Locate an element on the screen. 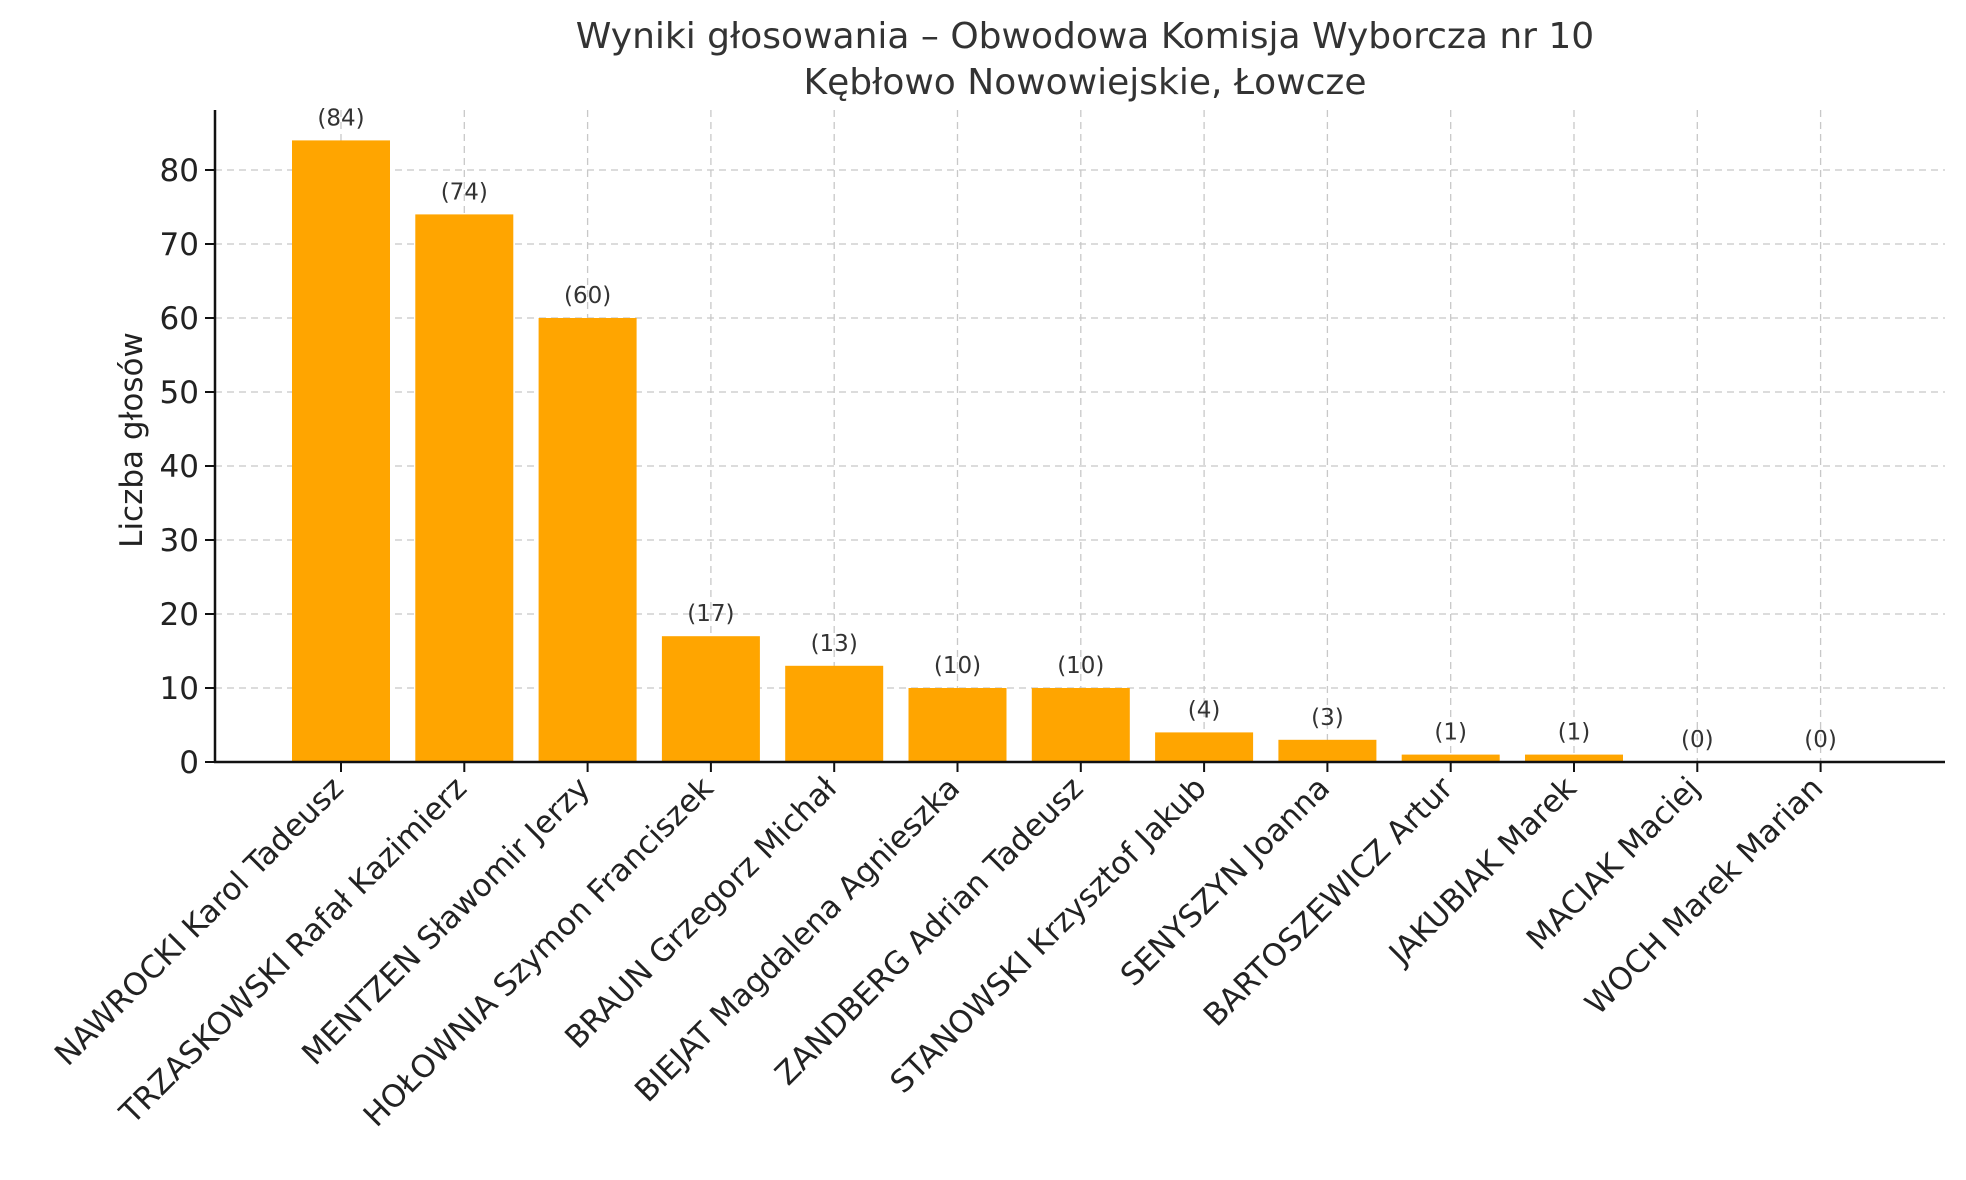  y-axis-label: Liczba głosów is located at coordinates (132, 440).